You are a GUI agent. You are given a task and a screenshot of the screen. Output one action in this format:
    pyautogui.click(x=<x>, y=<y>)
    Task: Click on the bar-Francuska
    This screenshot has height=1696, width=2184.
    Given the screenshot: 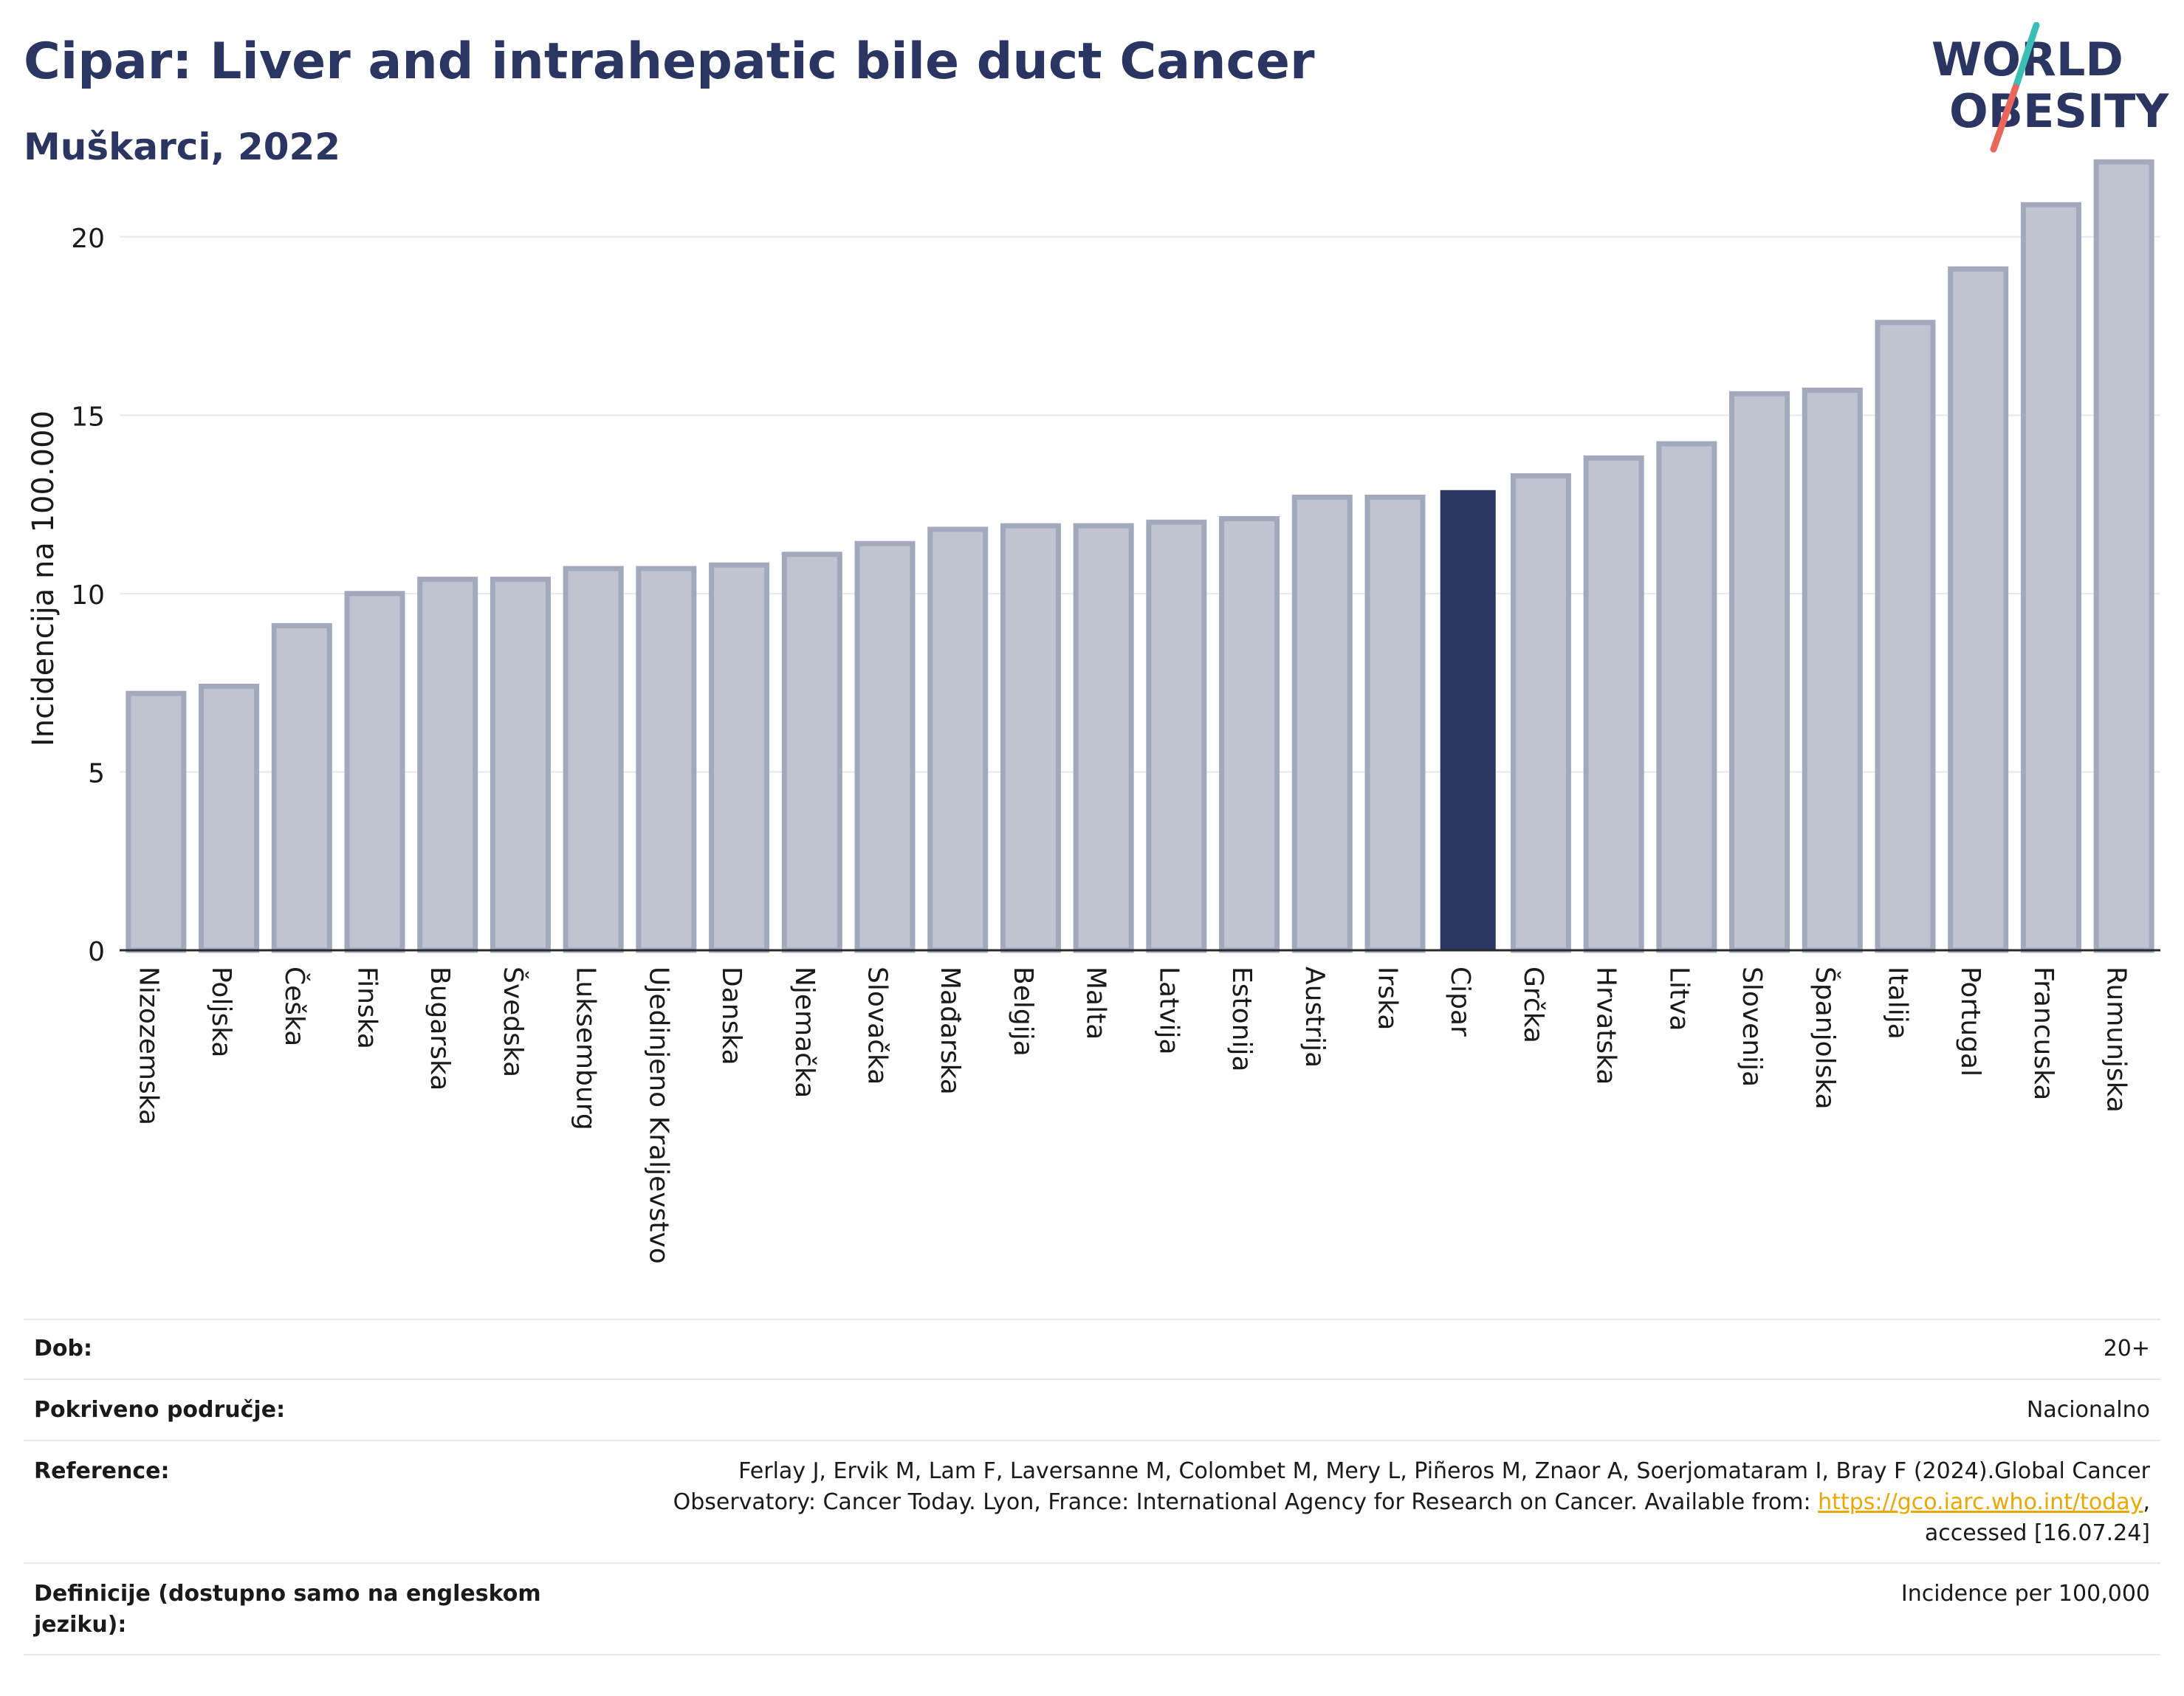 What is the action you would take?
    pyautogui.click(x=2050, y=577)
    